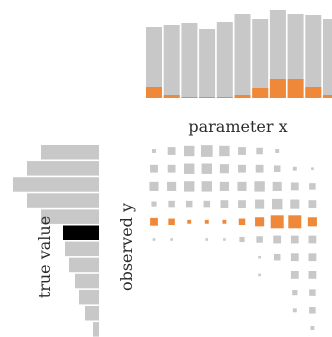  Describe the element at coordinates (126, 247) in the screenshot. I see `heatmap-y-axis-label: observed y` at that location.